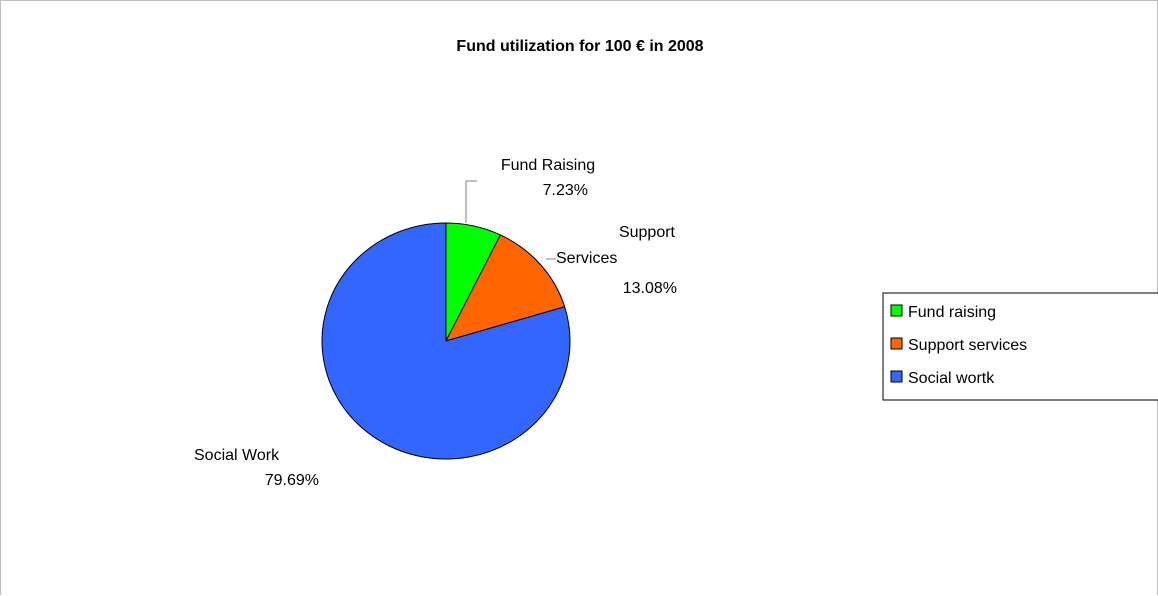  I want to click on legend-label-fund-raising: Fund raising, so click(952, 312).